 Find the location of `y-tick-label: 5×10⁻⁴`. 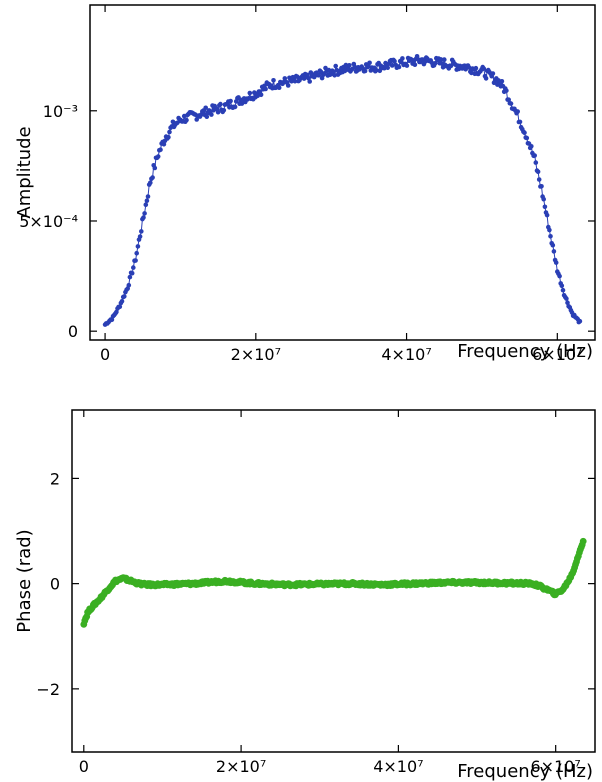

y-tick-label: 5×10⁻⁴ is located at coordinates (48, 221).